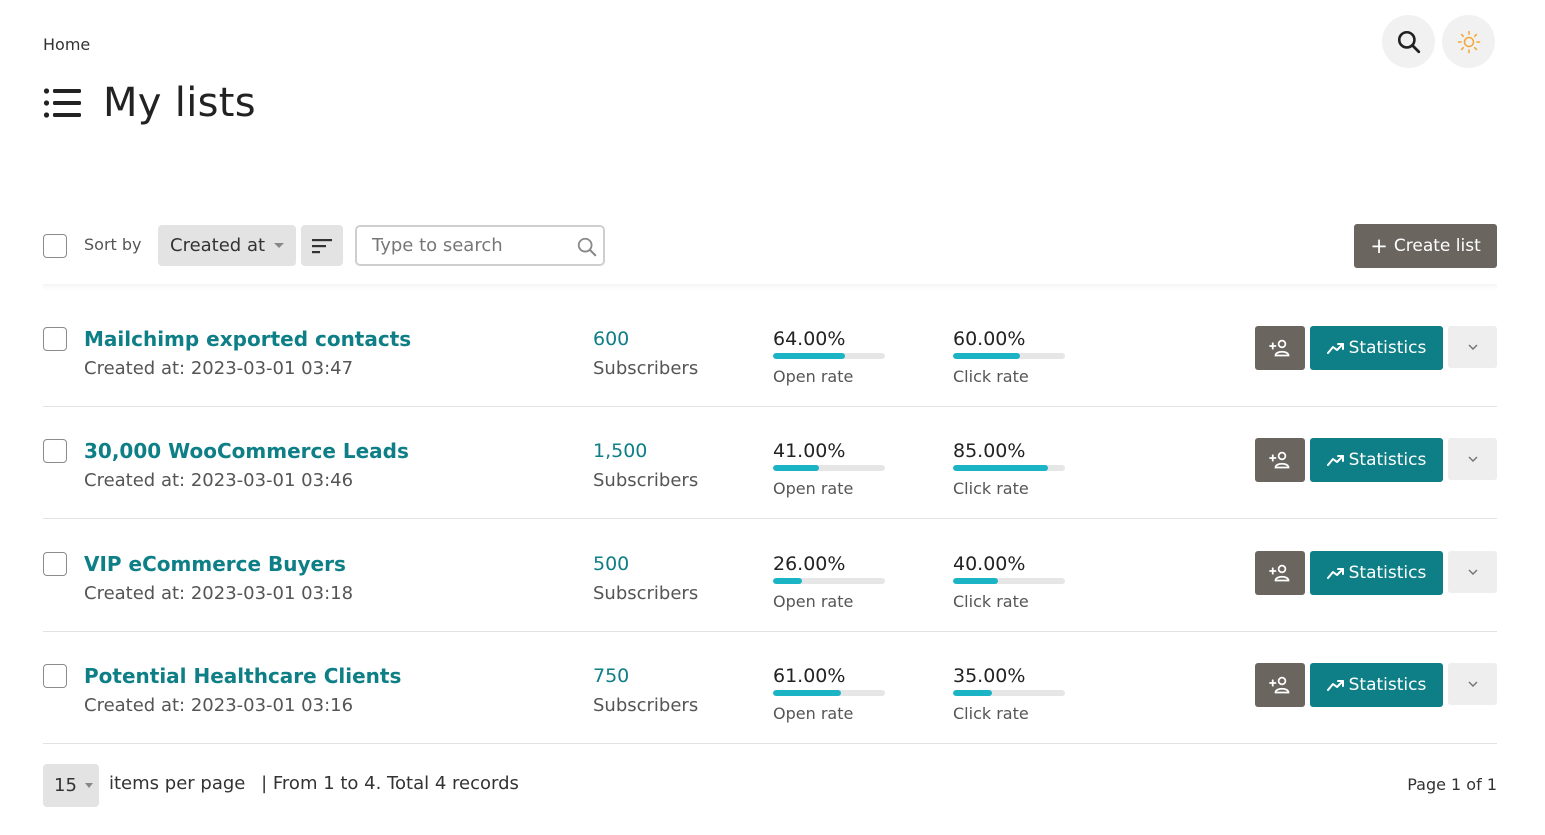 Image resolution: width=1545 pixels, height=835 pixels. I want to click on click-rate-metric: 40.00% Click rate, so click(1009, 582).